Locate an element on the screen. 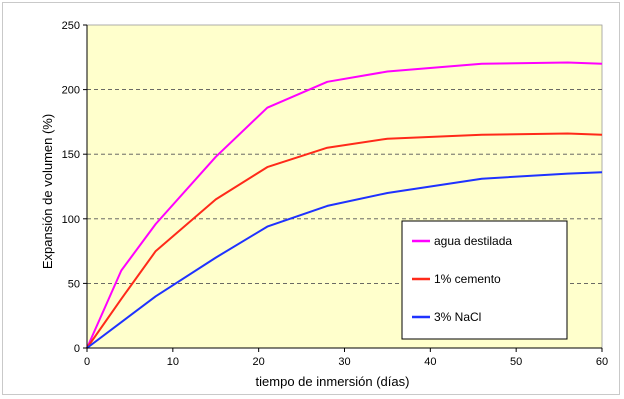 The height and width of the screenshot is (399, 624). legend: agua destilada 1% cemento 3% NaCl is located at coordinates (484, 280).